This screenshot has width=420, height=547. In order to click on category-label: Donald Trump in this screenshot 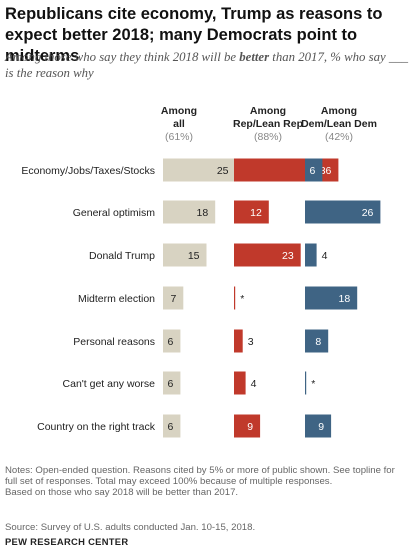, I will do `click(122, 256)`.